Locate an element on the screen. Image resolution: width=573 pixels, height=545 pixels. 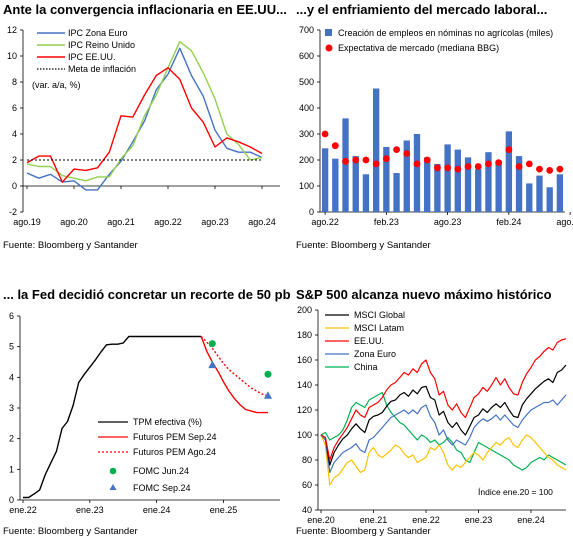
fed-source: Fuente: Bloomberg y Santander is located at coordinates (70, 531).